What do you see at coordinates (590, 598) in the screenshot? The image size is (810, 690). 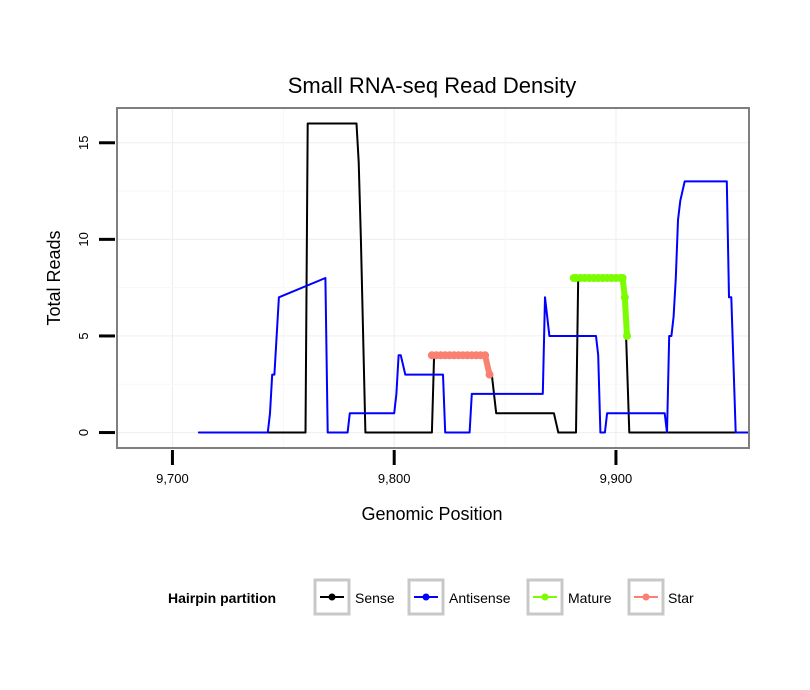 I see `legend-label-mature: Mature` at bounding box center [590, 598].